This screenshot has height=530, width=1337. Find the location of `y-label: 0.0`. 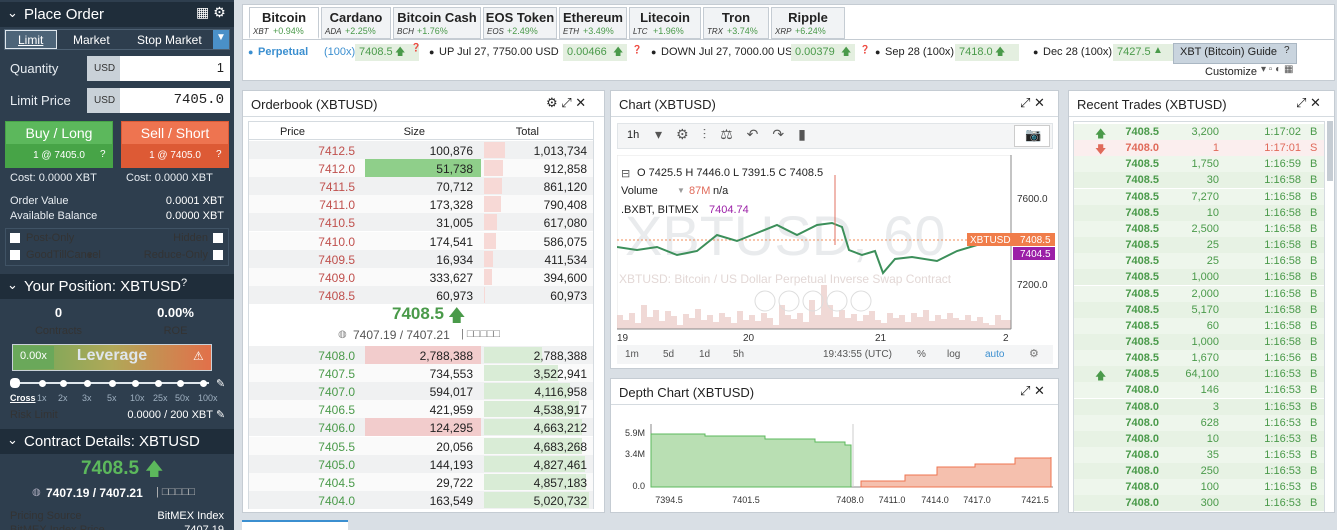

y-label: 0.0 is located at coordinates (638, 486).